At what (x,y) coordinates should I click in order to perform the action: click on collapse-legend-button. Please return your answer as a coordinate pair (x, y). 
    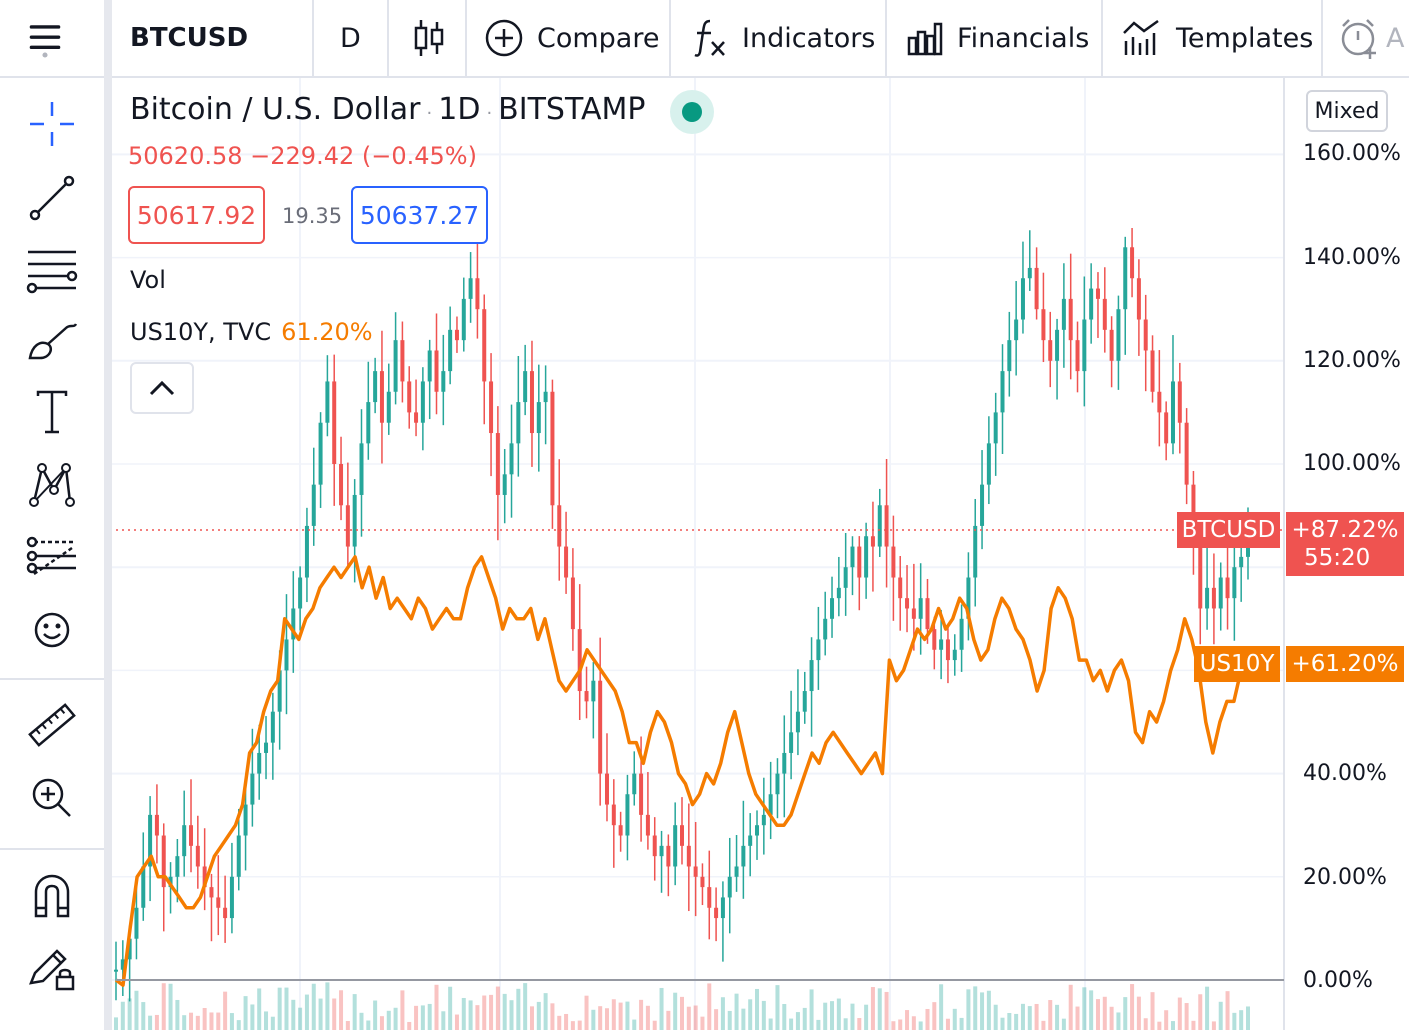
    Looking at the image, I should click on (162, 388).